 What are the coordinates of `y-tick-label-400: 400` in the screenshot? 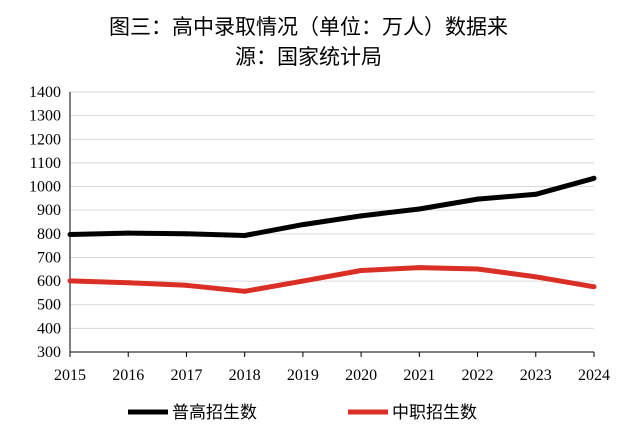 It's located at (49, 328).